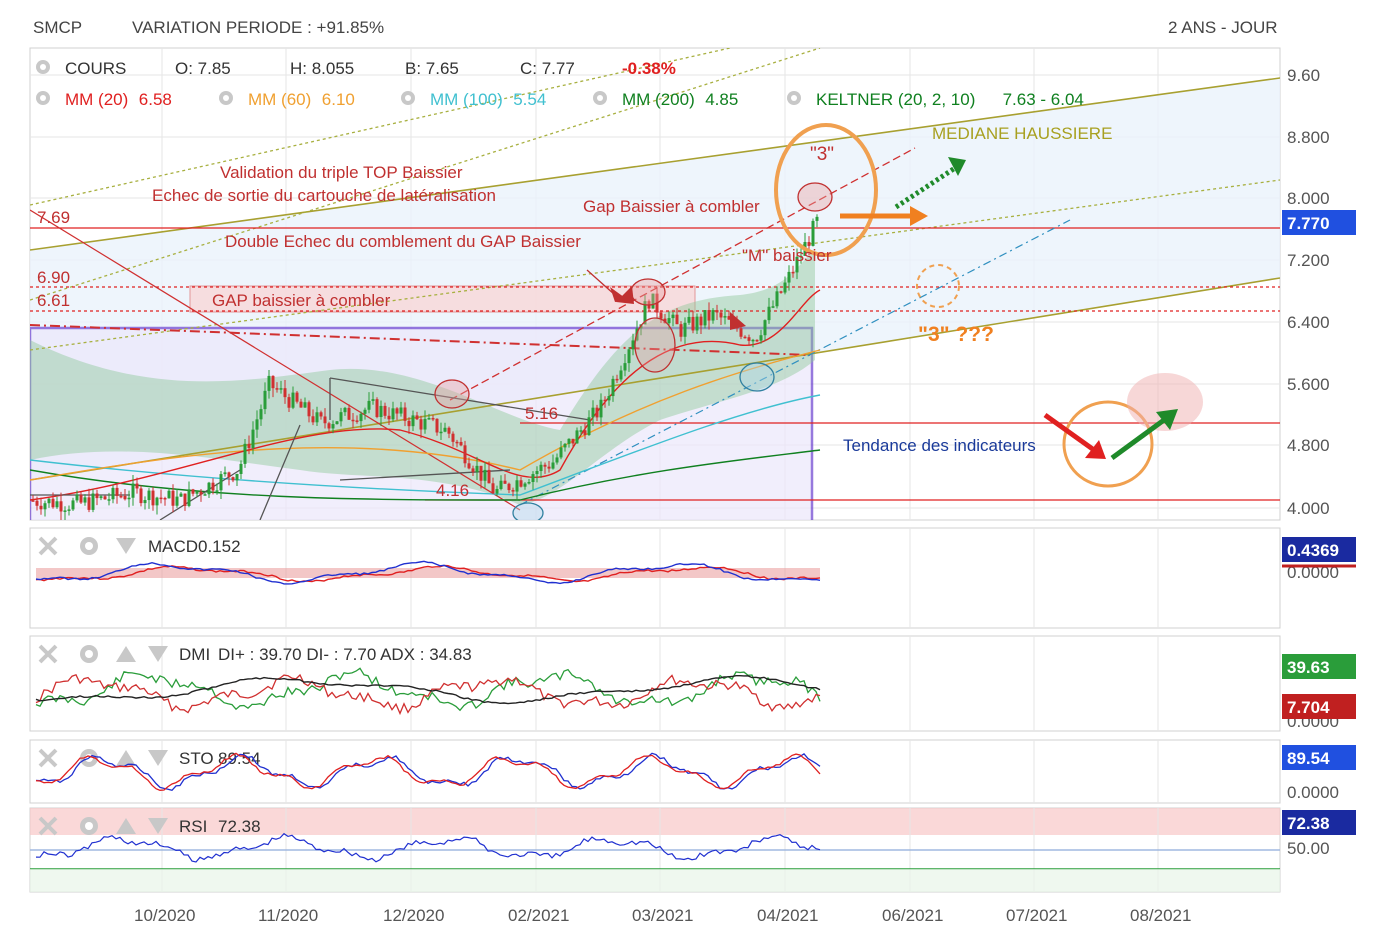 This screenshot has height=938, width=1376. I want to click on level-769: 7.69, so click(53, 217).